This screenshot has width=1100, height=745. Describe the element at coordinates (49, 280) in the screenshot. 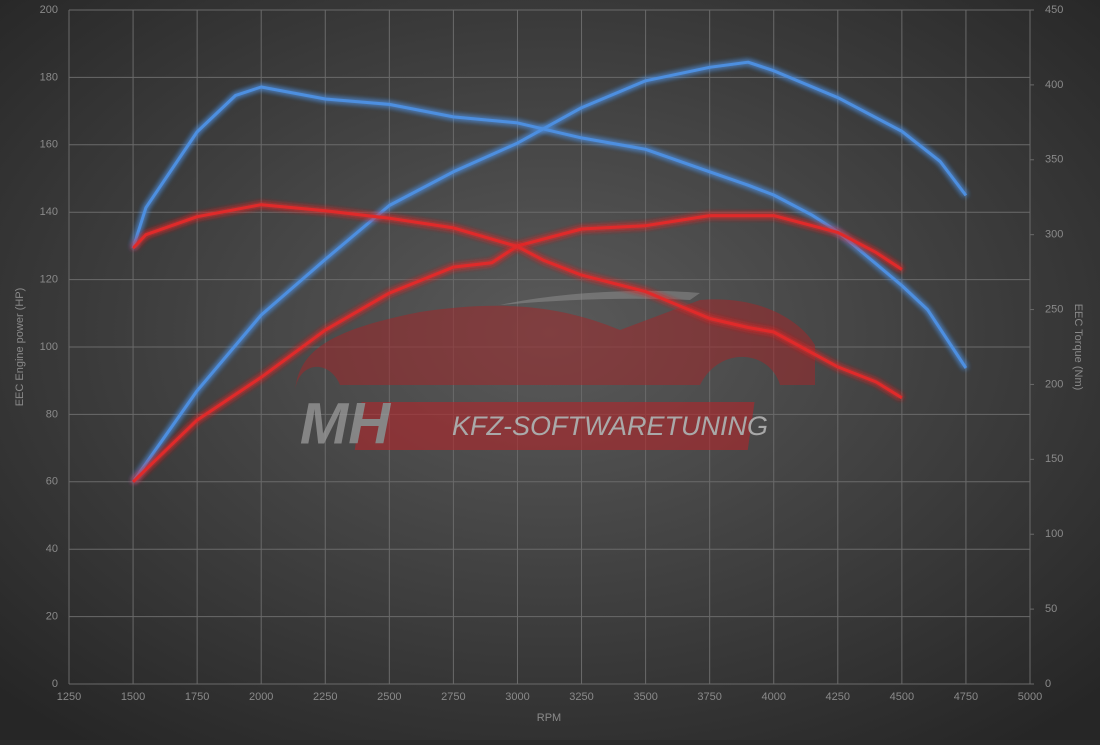

I see `y-tick-label: 120` at that location.